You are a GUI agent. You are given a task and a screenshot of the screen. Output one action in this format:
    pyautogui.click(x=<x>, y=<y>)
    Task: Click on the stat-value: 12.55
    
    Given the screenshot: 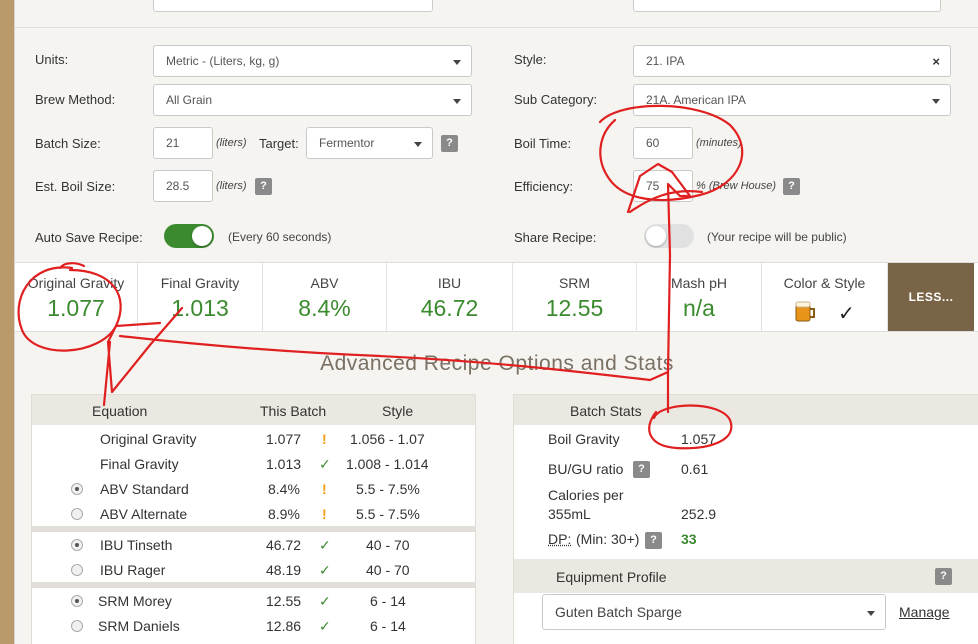 What is the action you would take?
    pyautogui.click(x=574, y=308)
    